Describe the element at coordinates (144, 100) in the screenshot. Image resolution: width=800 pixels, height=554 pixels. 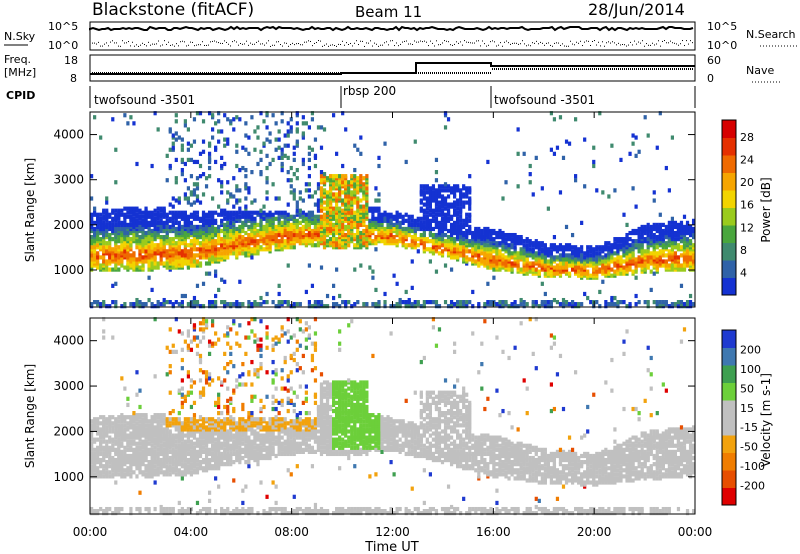
I see `cpid-mode-1: twofsound -3501` at that location.